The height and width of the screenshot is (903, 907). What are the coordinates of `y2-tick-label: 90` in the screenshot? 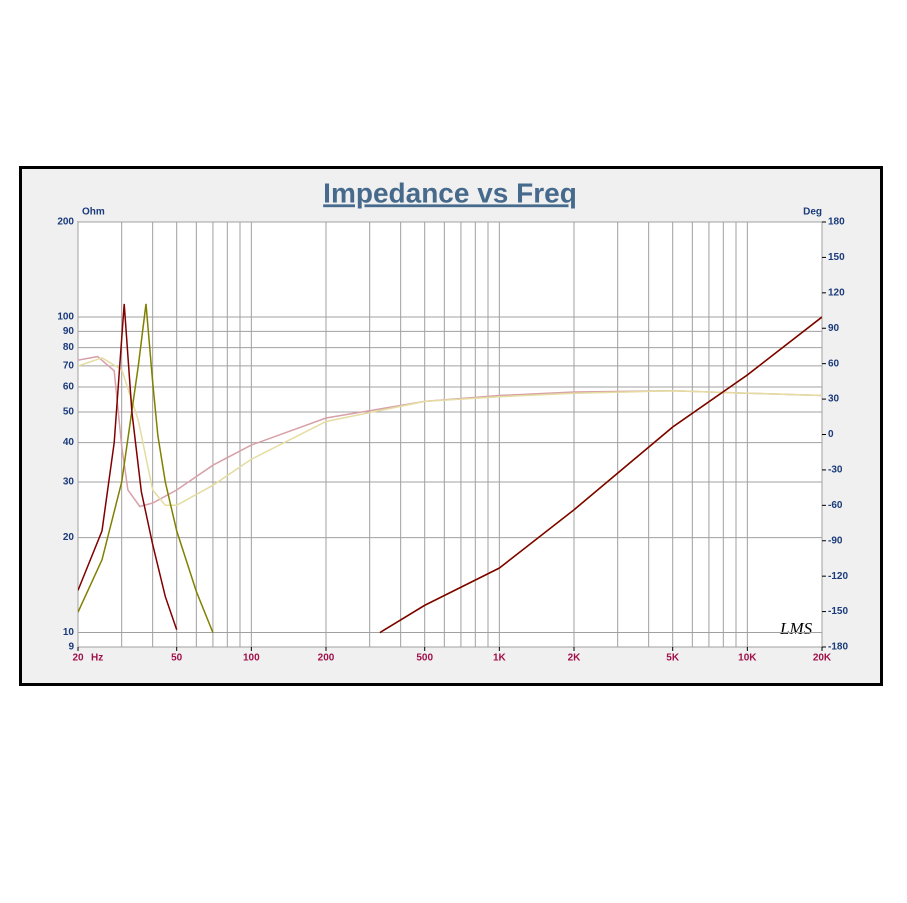 It's located at (834, 328).